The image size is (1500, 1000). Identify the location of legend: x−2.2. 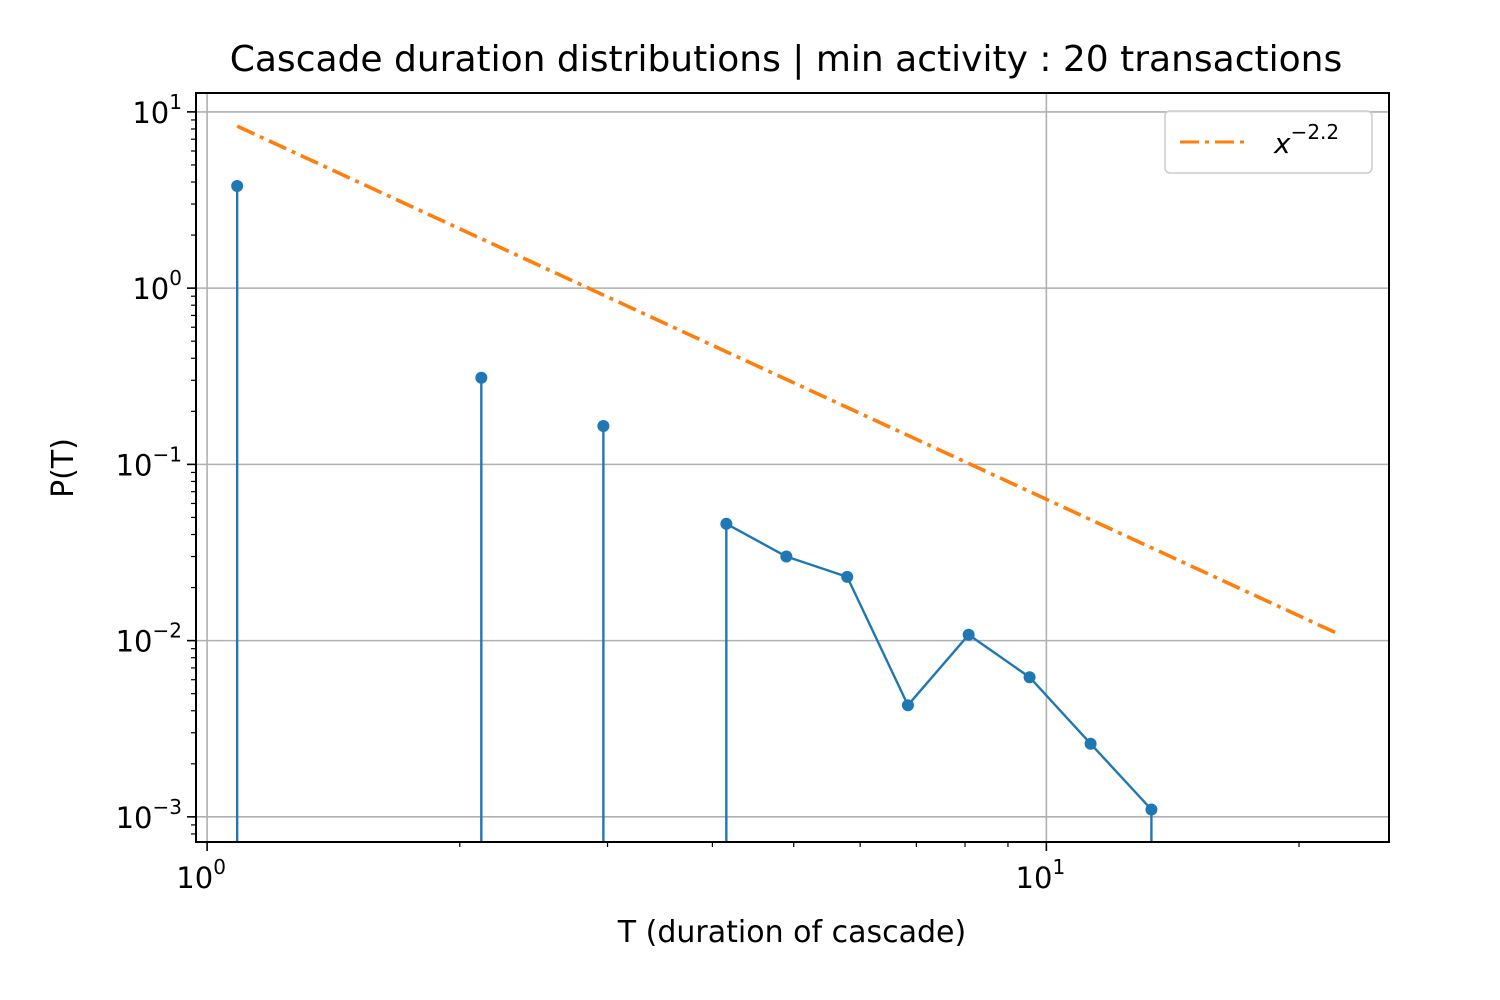
(1268, 142).